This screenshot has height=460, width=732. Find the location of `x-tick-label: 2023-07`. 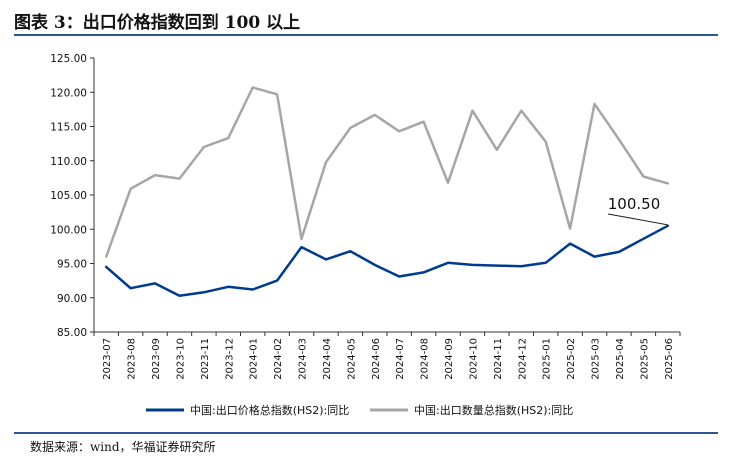

x-tick-label: 2023-07 is located at coordinates (107, 359).